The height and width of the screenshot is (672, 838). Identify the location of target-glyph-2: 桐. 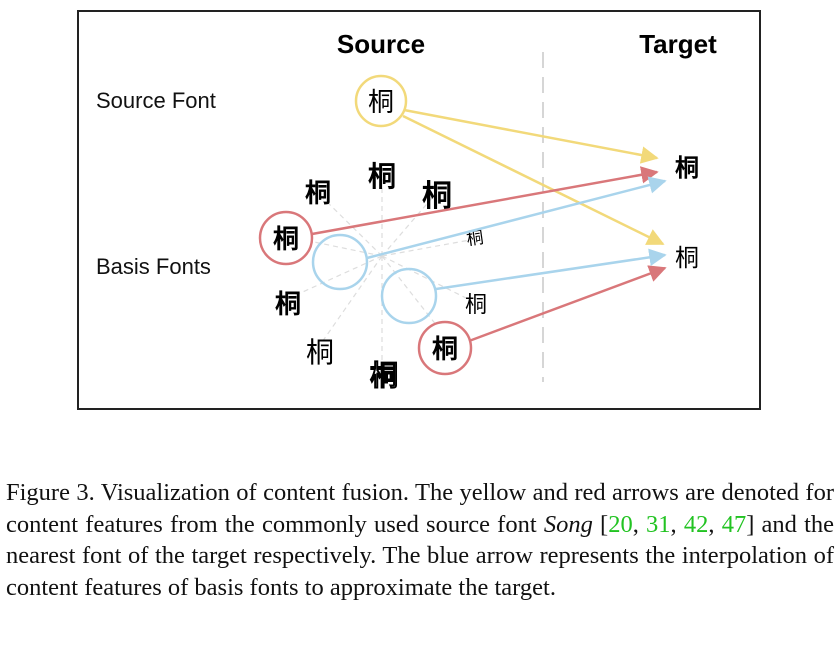
(687, 258).